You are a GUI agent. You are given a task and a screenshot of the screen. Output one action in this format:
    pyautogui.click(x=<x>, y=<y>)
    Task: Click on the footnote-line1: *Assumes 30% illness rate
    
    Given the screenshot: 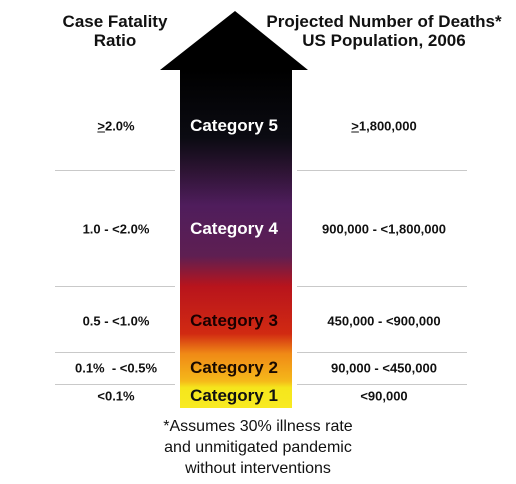 What is the action you would take?
    pyautogui.click(x=258, y=426)
    